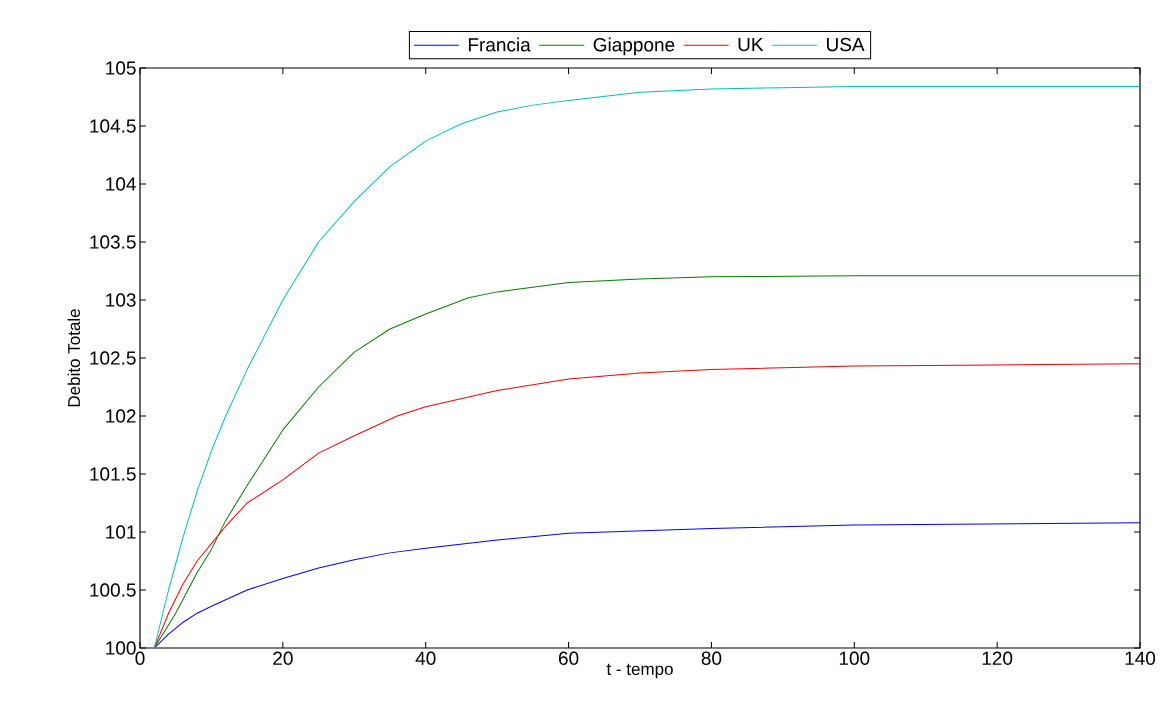 The image size is (1165, 705). Describe the element at coordinates (854, 658) in the screenshot. I see `x-tick-label: 100` at that location.